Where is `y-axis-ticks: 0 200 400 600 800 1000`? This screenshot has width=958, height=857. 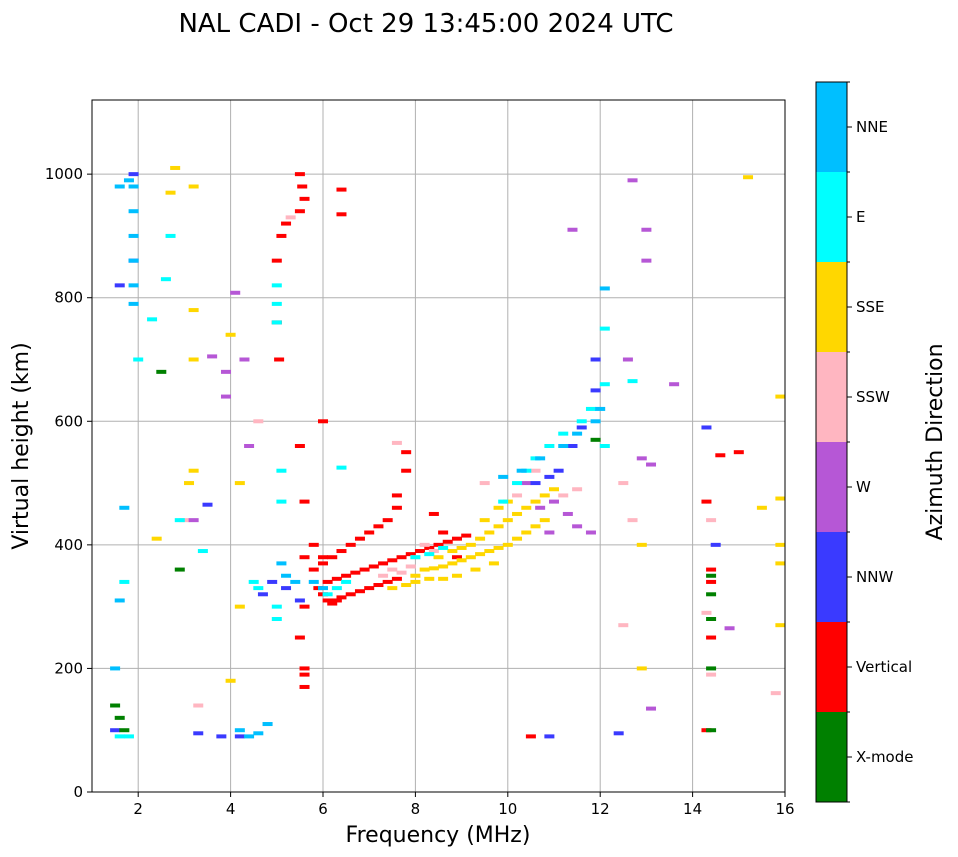 y-axis-ticks: 0 200 400 600 800 1000 is located at coordinates (68, 483).